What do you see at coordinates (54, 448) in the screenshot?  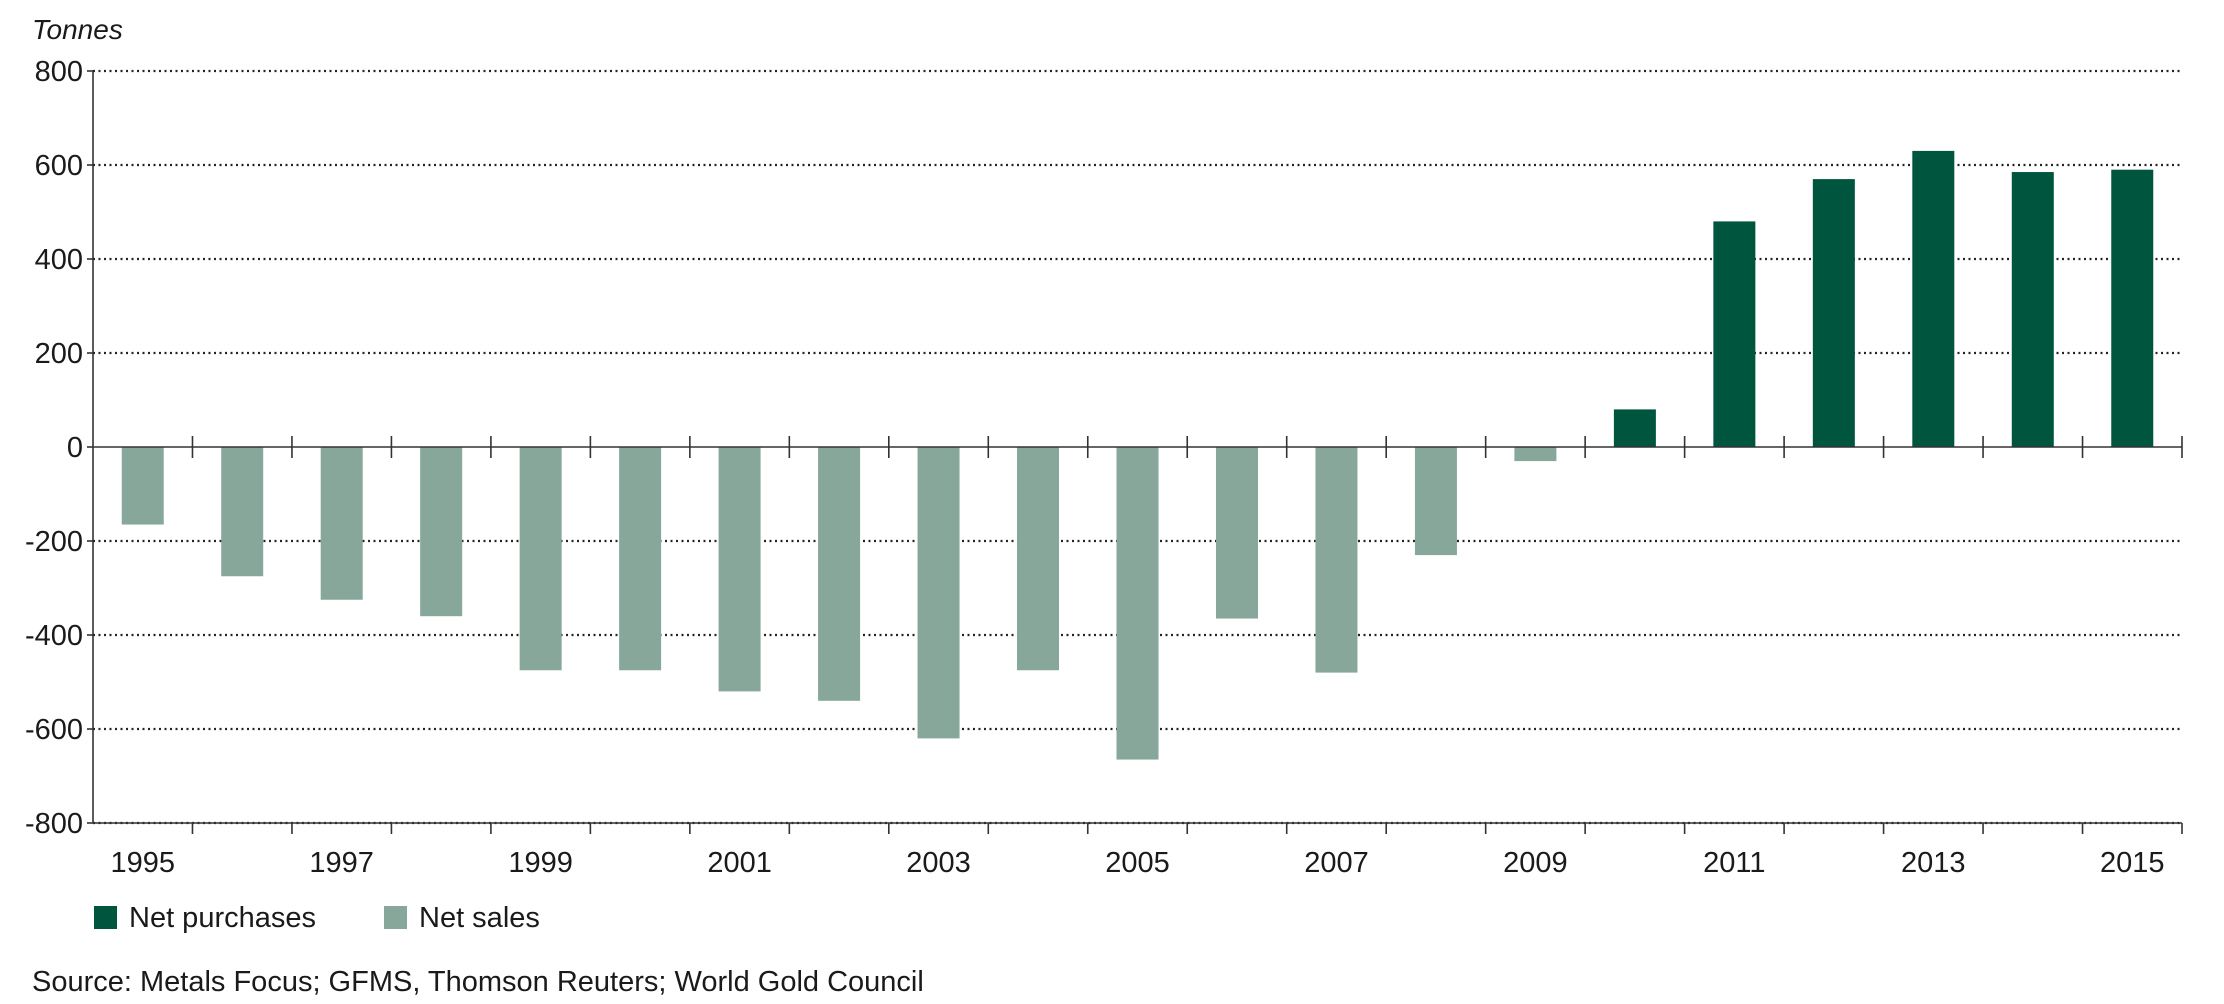 I see `y-axis-tick-labels: 800 600 400 200 0 -200 -400 -600 -800` at bounding box center [54, 448].